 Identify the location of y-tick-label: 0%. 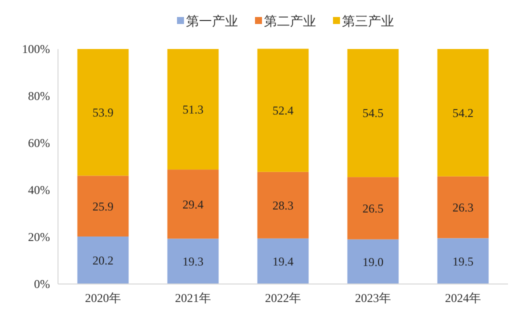
(42, 284).